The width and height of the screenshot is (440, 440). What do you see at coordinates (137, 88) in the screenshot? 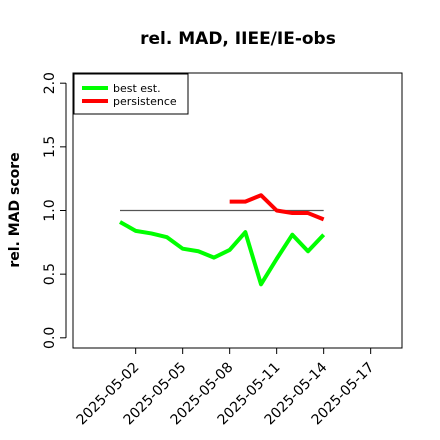
I see `legend-label-best-est: best est.` at bounding box center [137, 88].